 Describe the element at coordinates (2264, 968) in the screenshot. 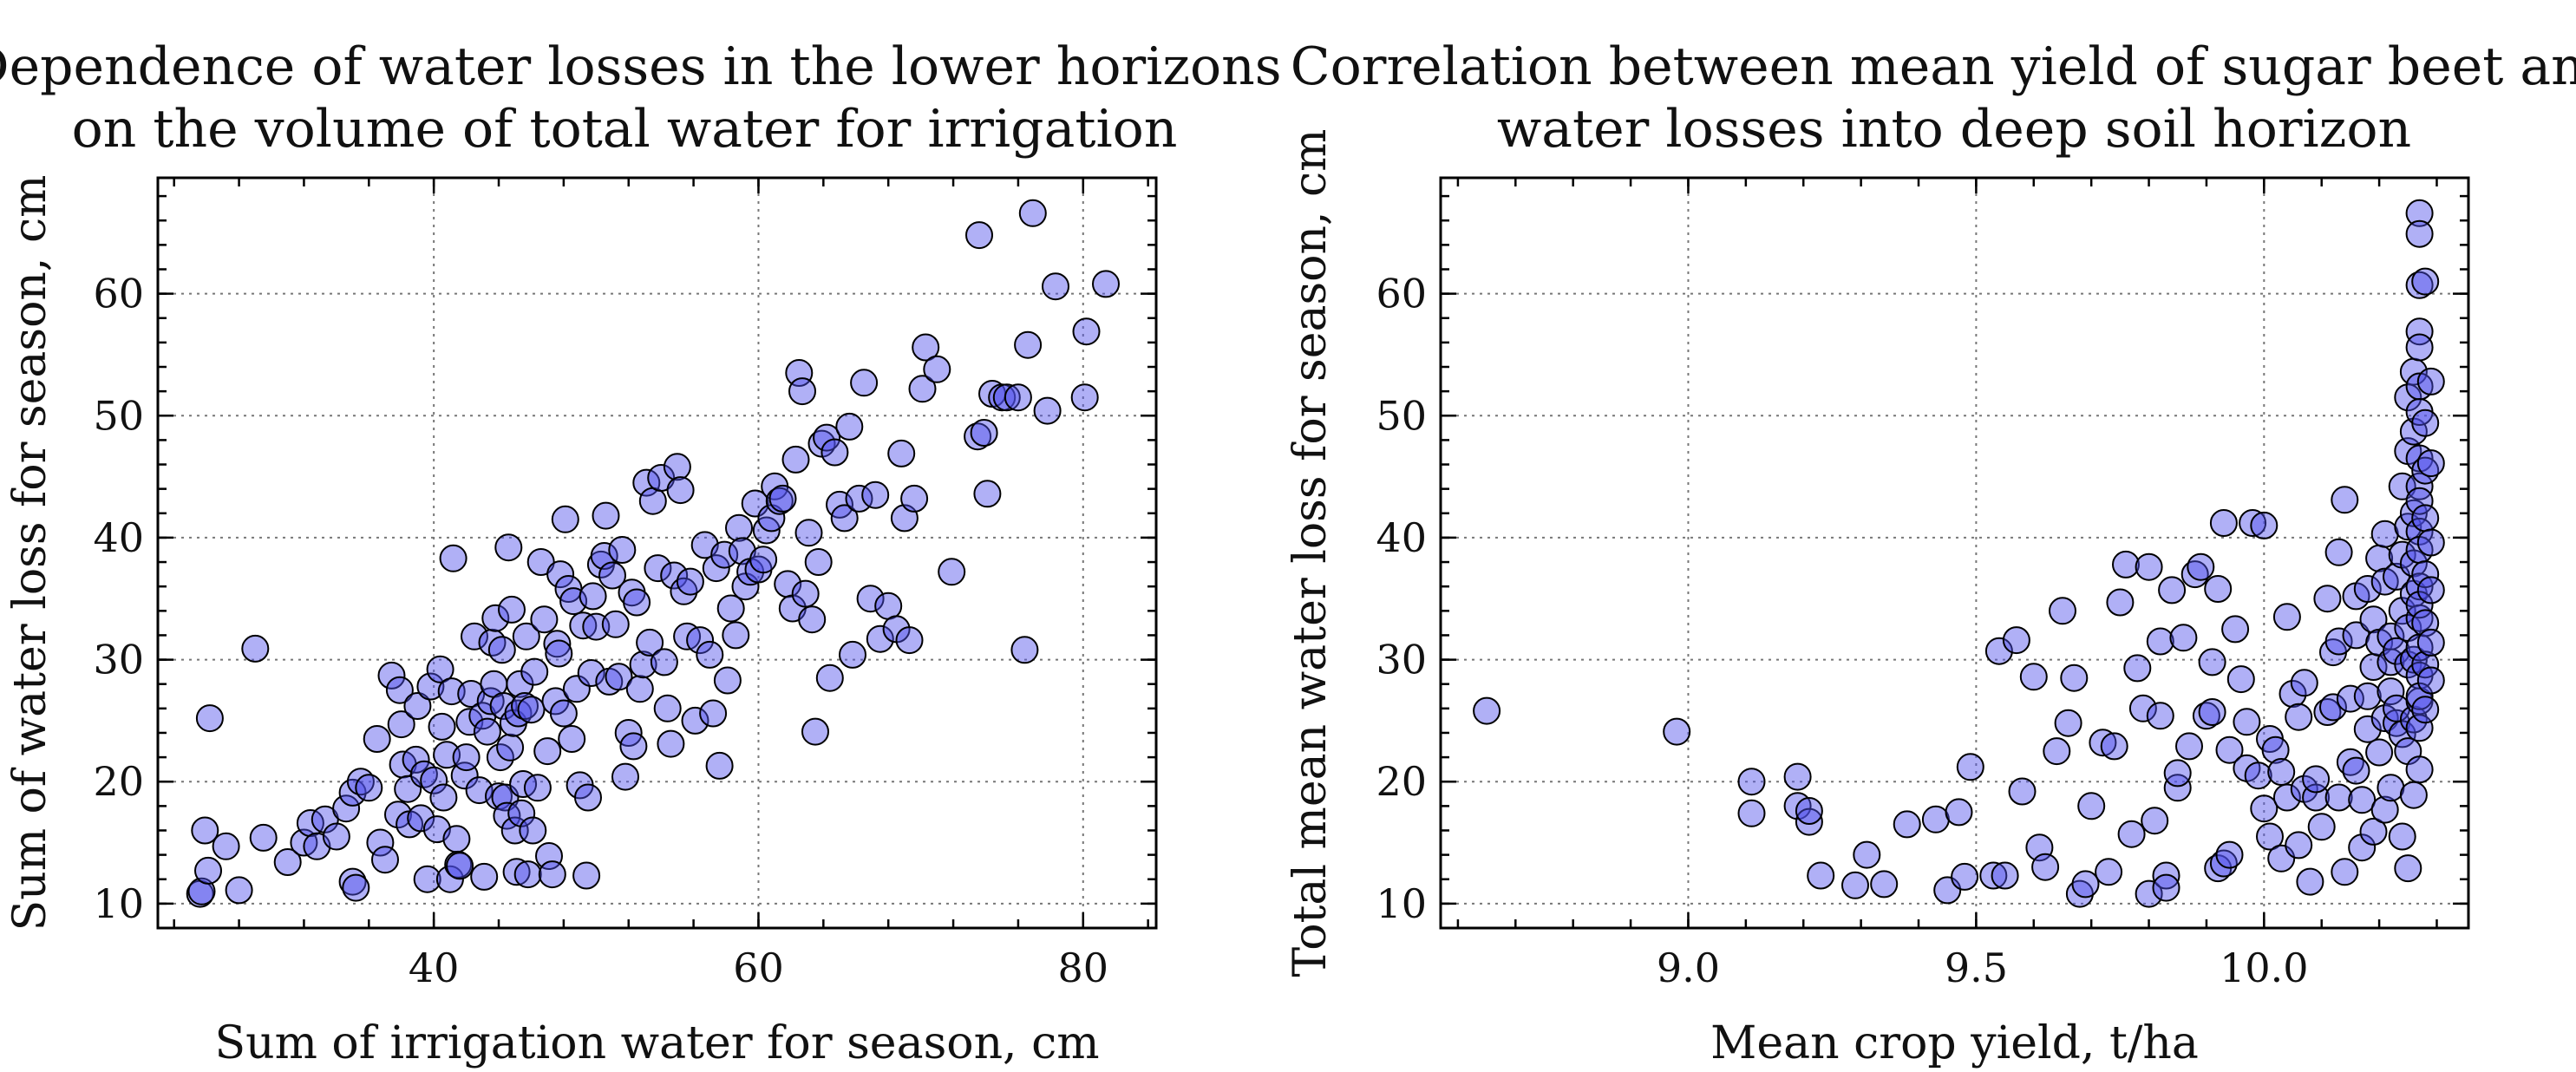

I see `x-tick-label: 10.0` at that location.